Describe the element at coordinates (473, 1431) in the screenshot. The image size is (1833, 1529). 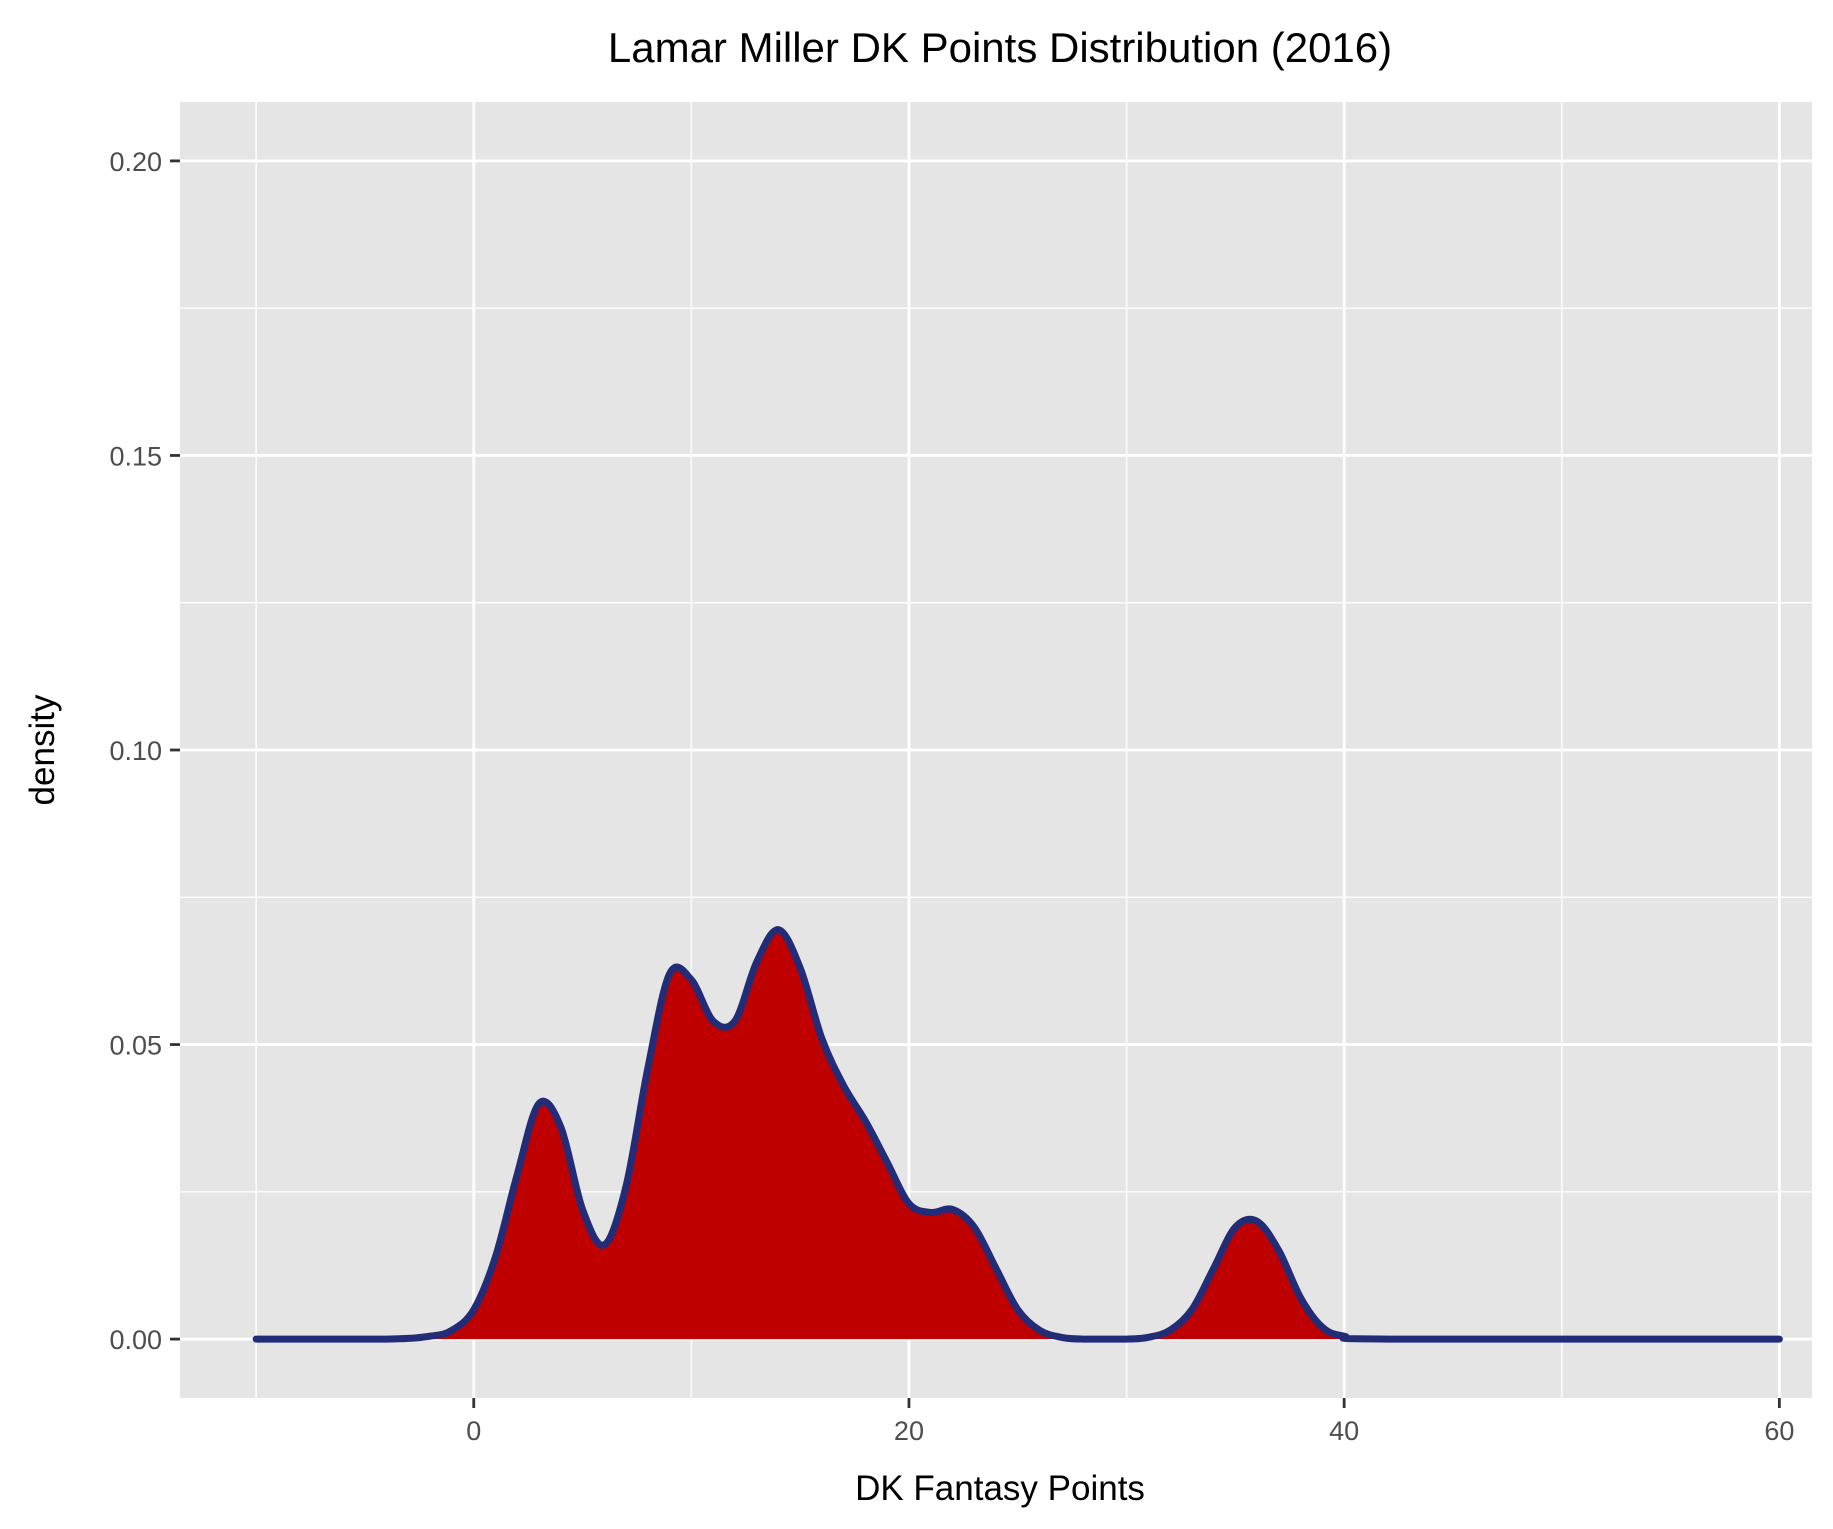
I see `x-tick-label: 0` at that location.